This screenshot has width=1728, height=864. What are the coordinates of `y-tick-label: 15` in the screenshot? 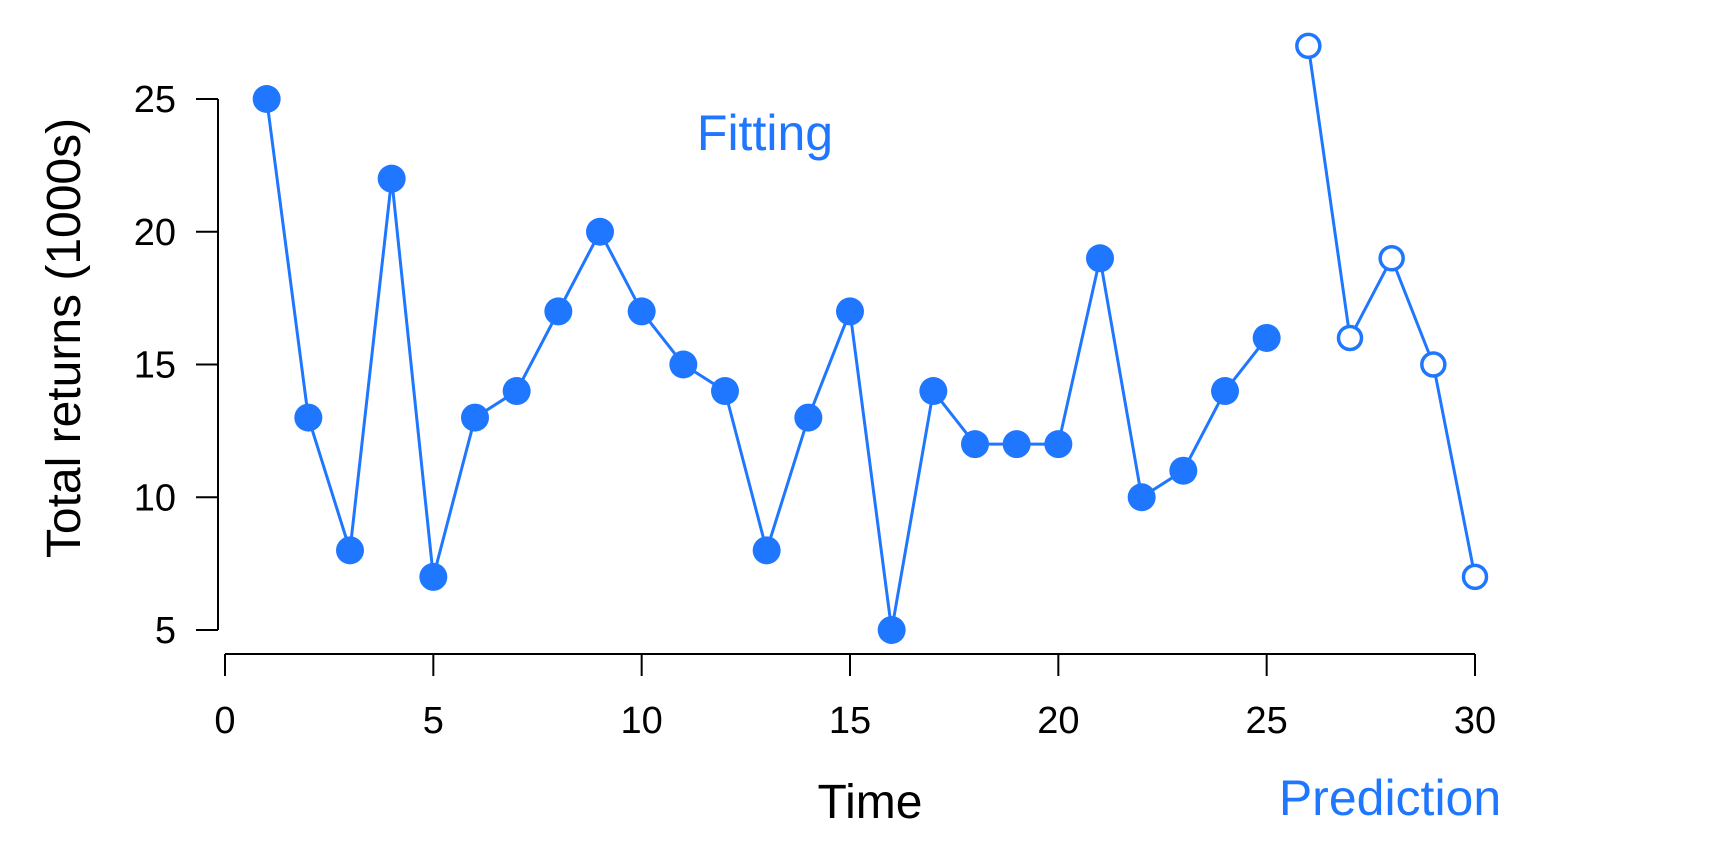 It's located at (155, 366).